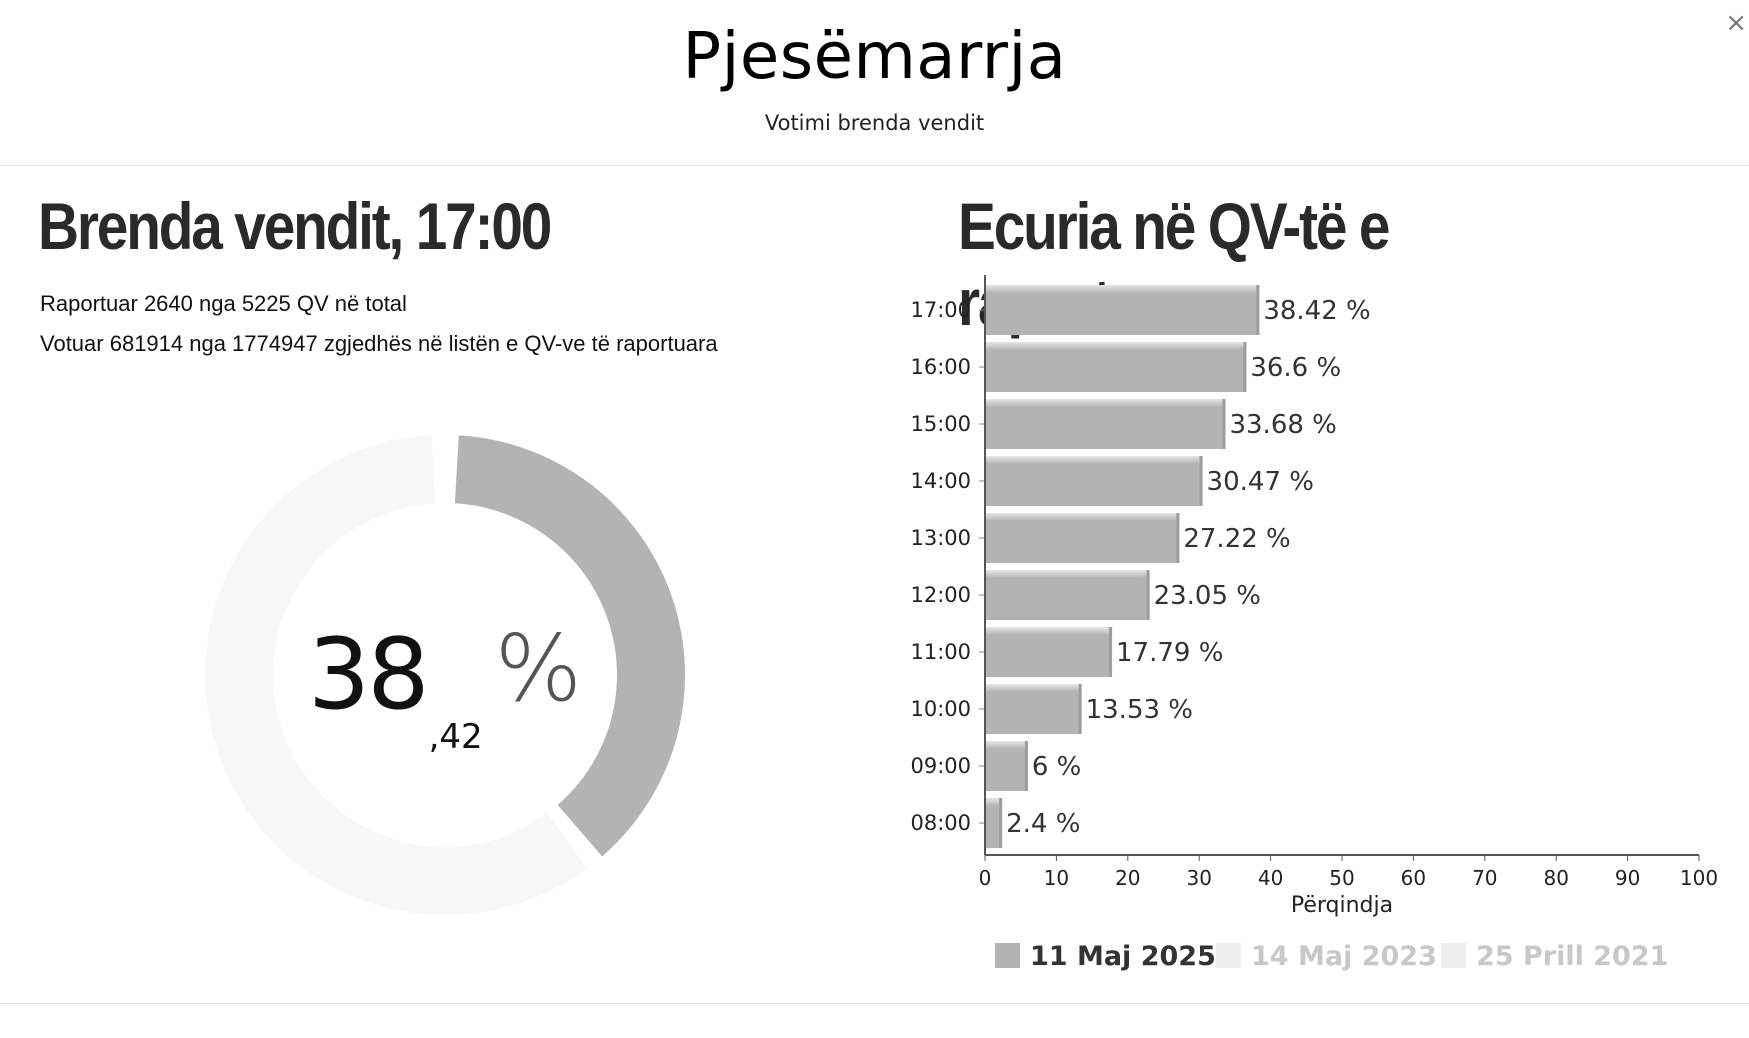 The image size is (1749, 1038). I want to click on x-tick-label: 90, so click(1627, 878).